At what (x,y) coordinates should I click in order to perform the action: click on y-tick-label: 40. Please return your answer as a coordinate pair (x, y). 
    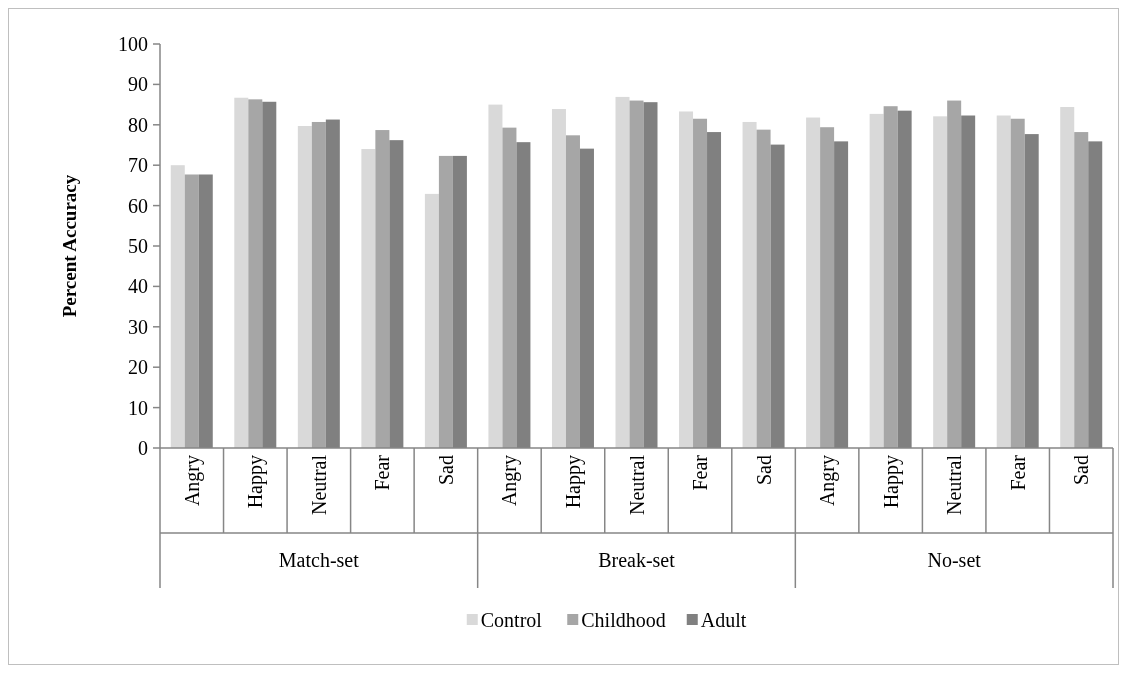
    Looking at the image, I should click on (138, 286).